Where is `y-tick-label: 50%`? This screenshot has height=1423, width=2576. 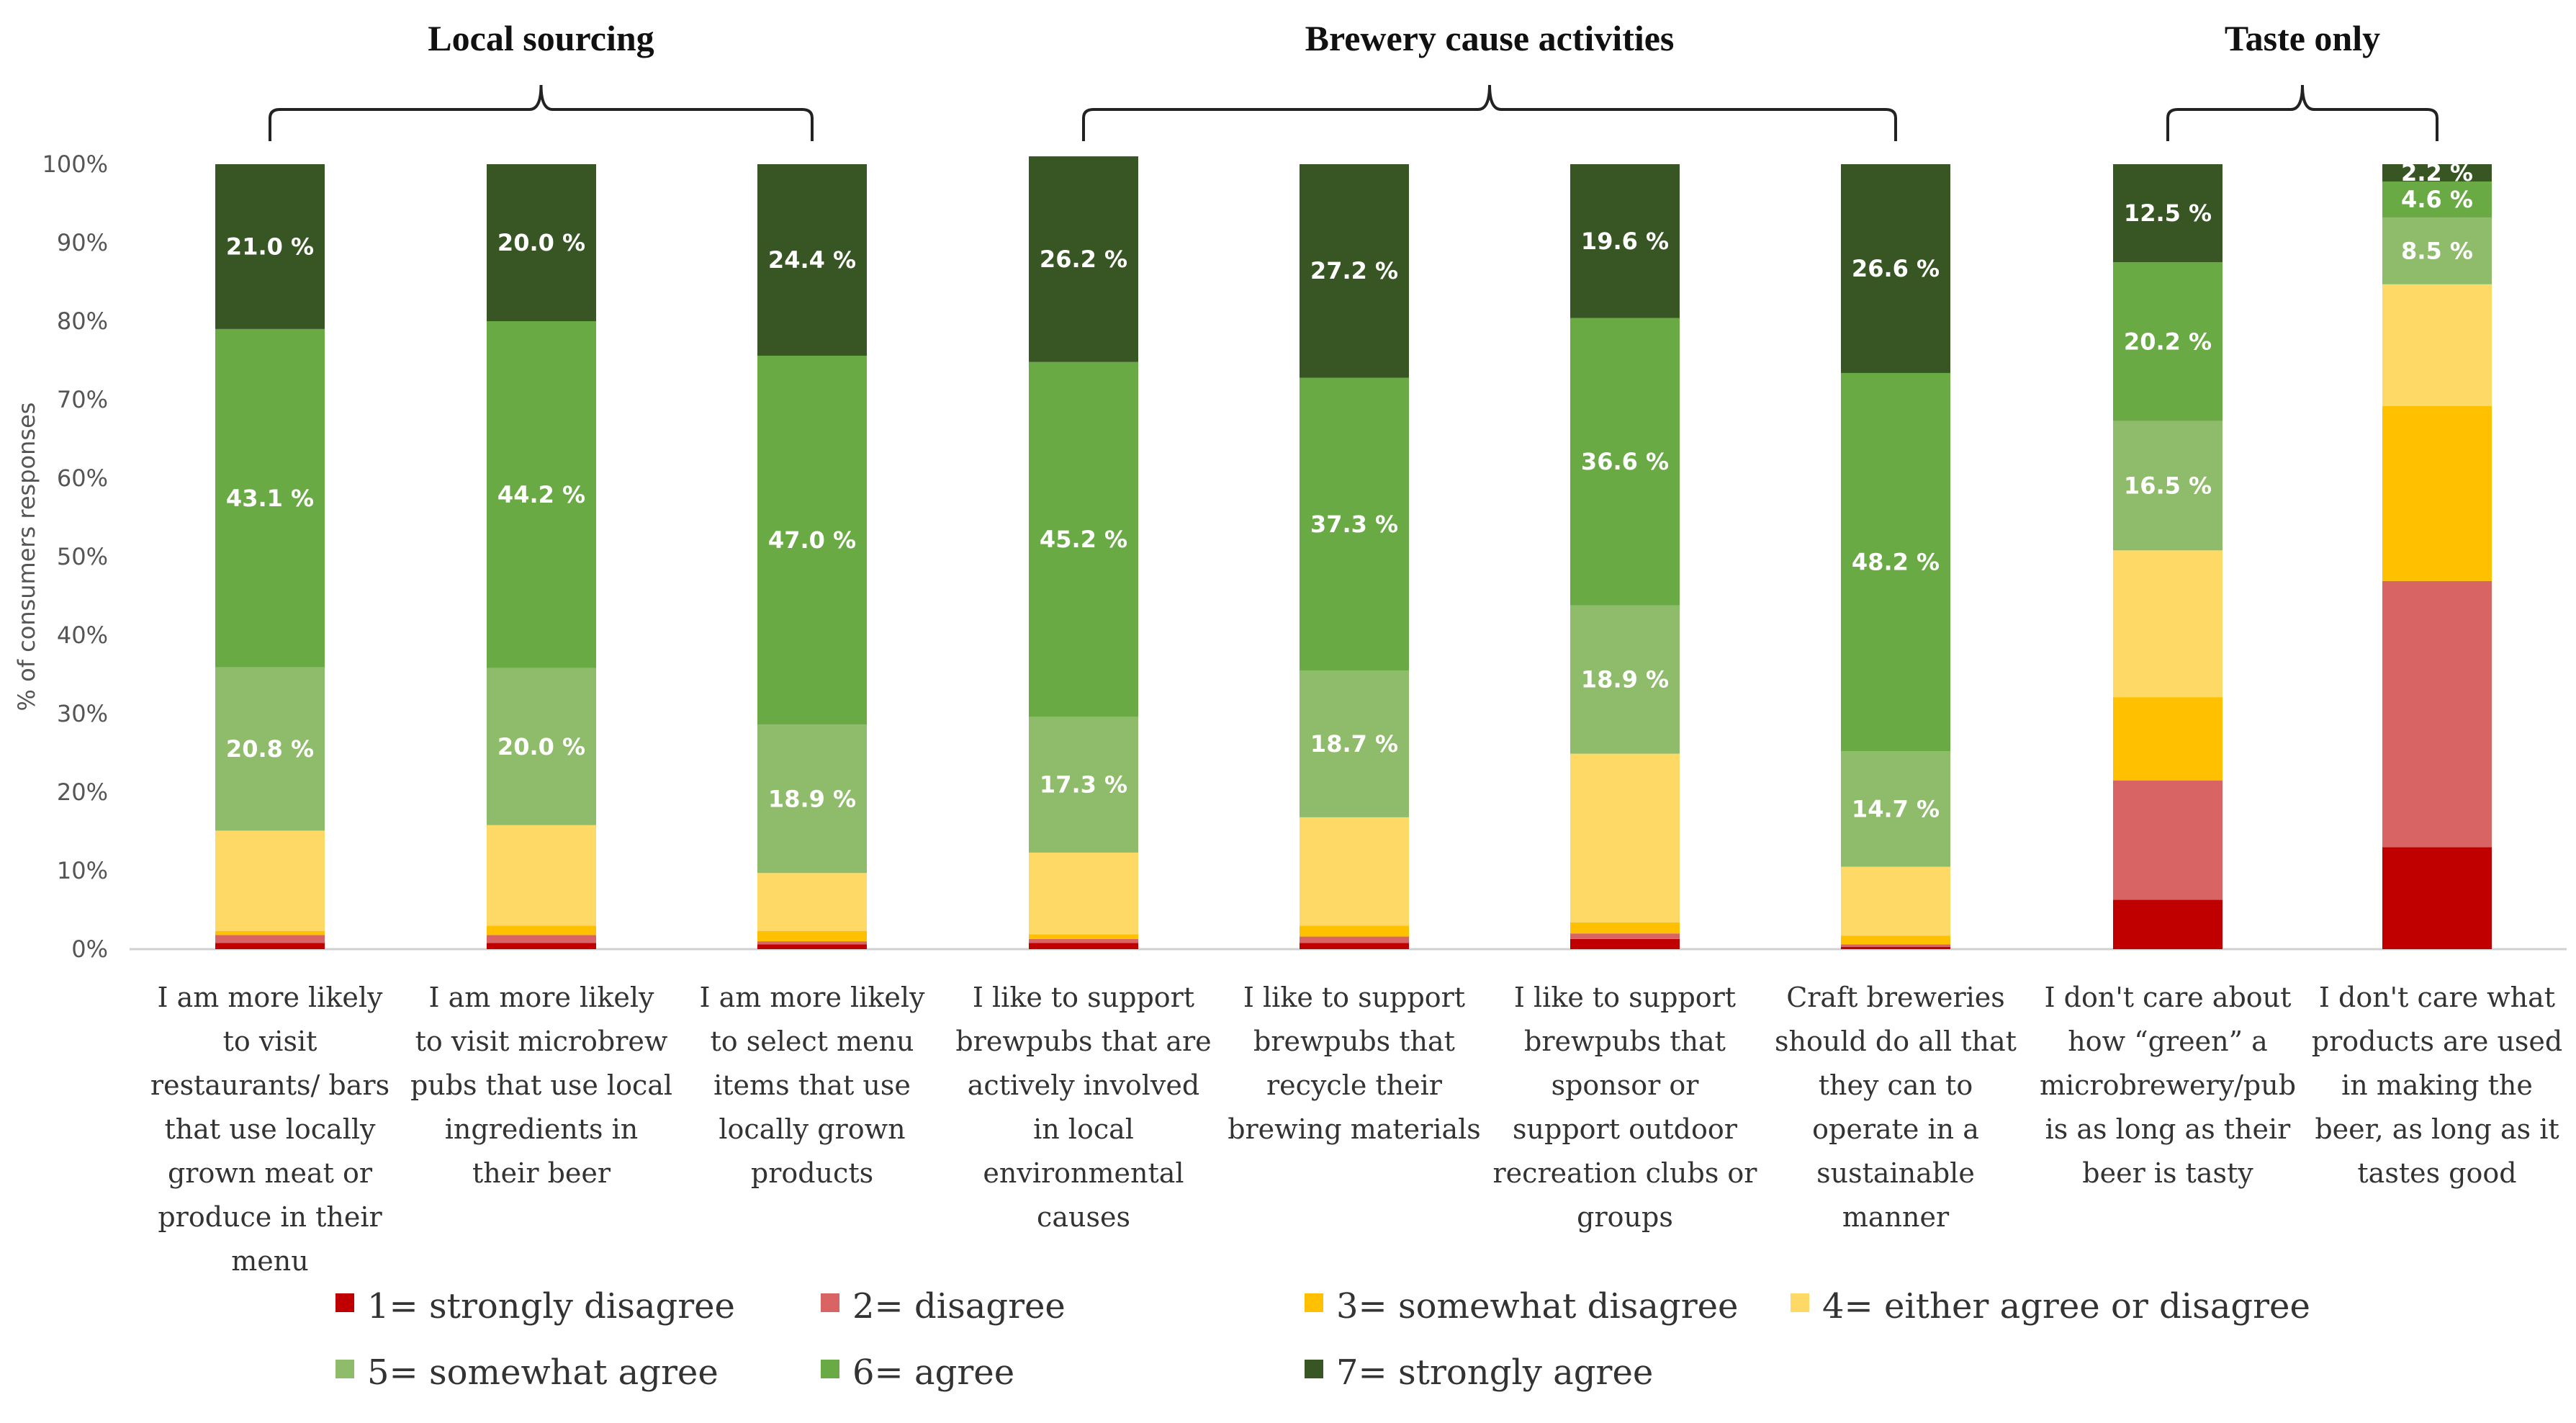 y-tick-label: 50% is located at coordinates (82, 556).